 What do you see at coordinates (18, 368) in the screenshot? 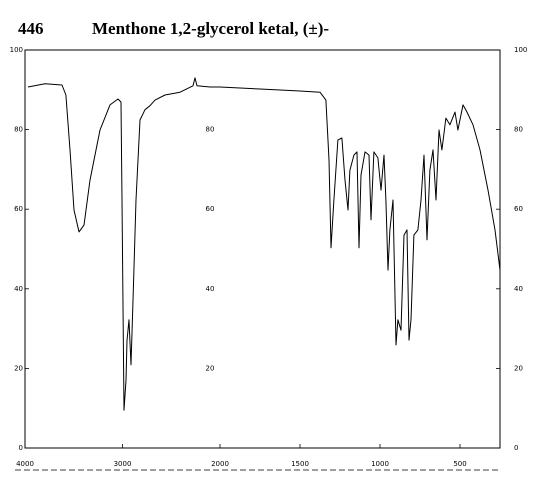
I see `y-tick-label: 20` at bounding box center [18, 368].